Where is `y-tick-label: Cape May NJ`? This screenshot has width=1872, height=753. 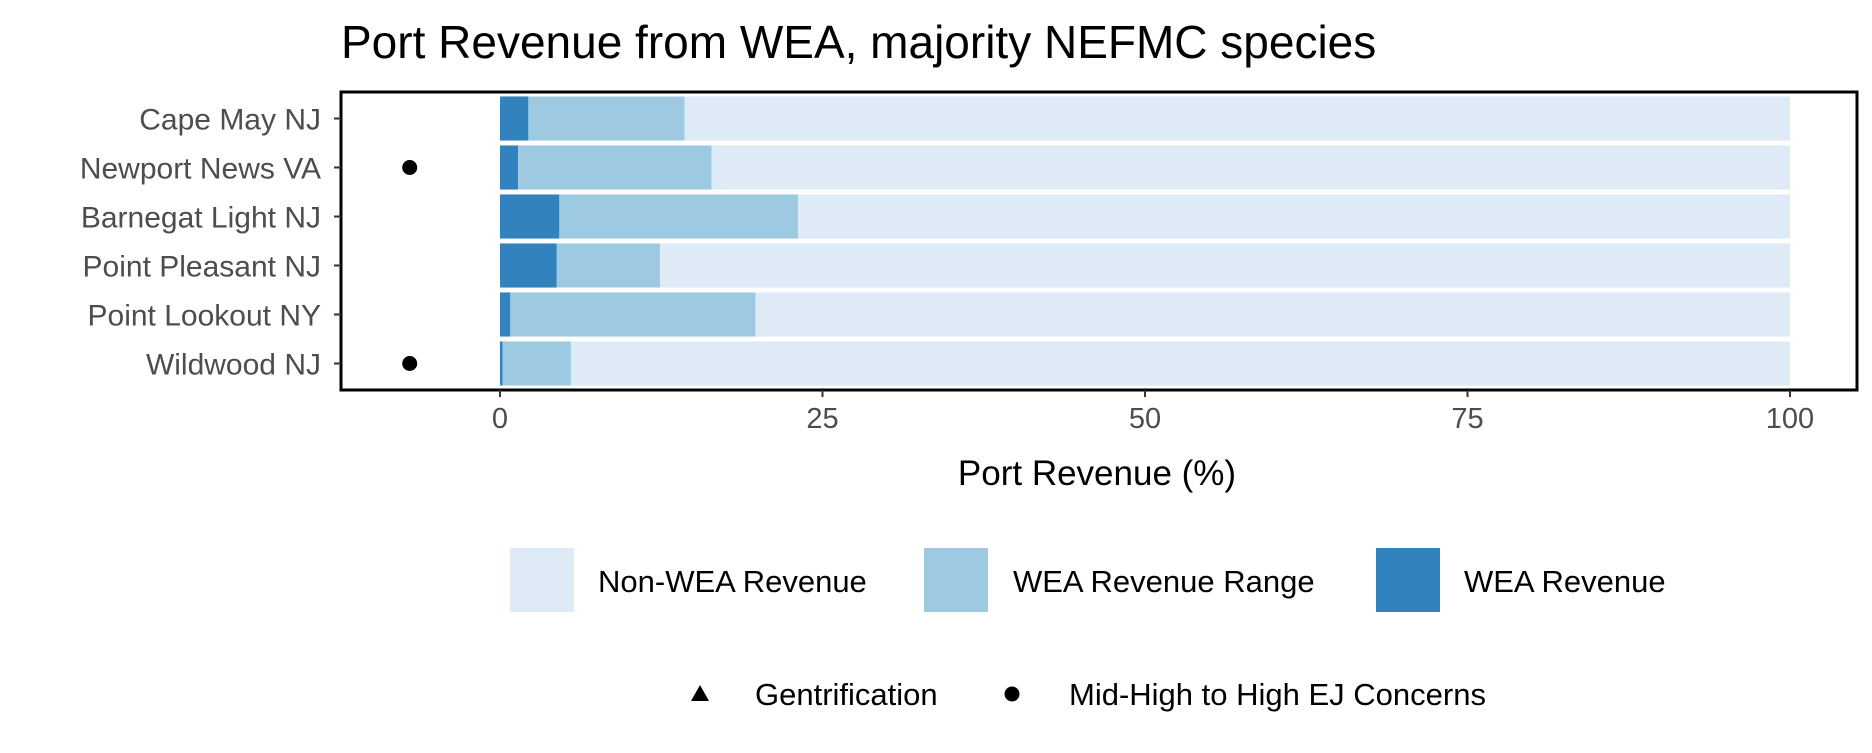
y-tick-label: Cape May NJ is located at coordinates (230, 120).